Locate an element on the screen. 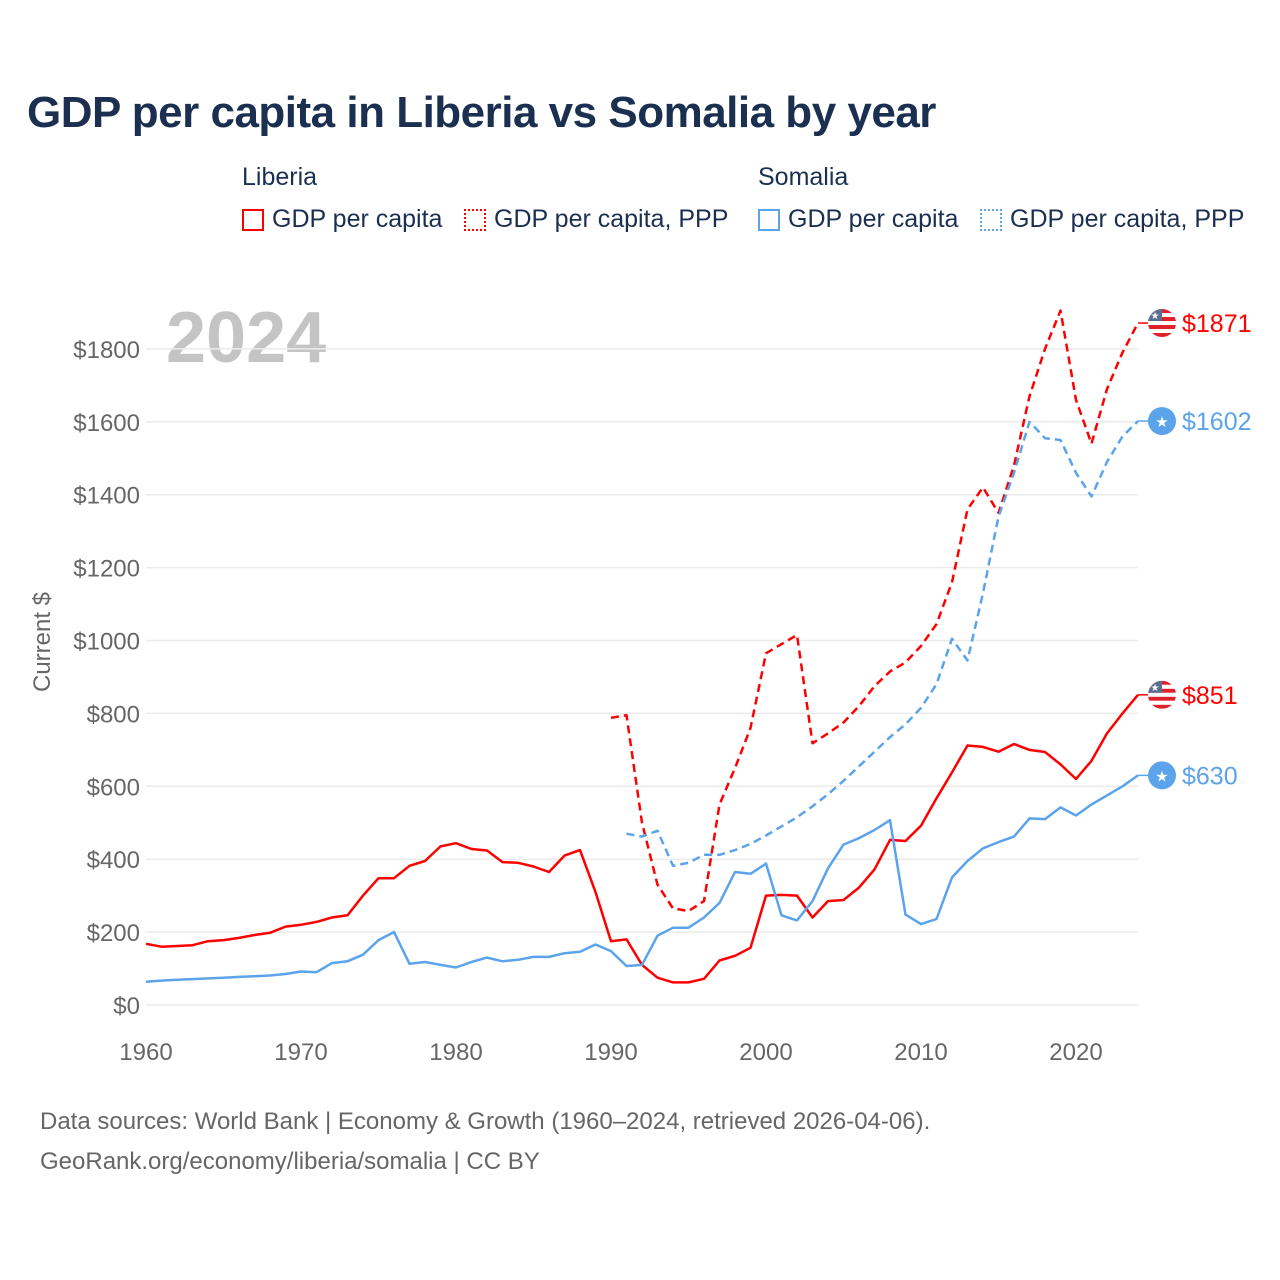  y-tick-label: $800 is located at coordinates (113, 714).